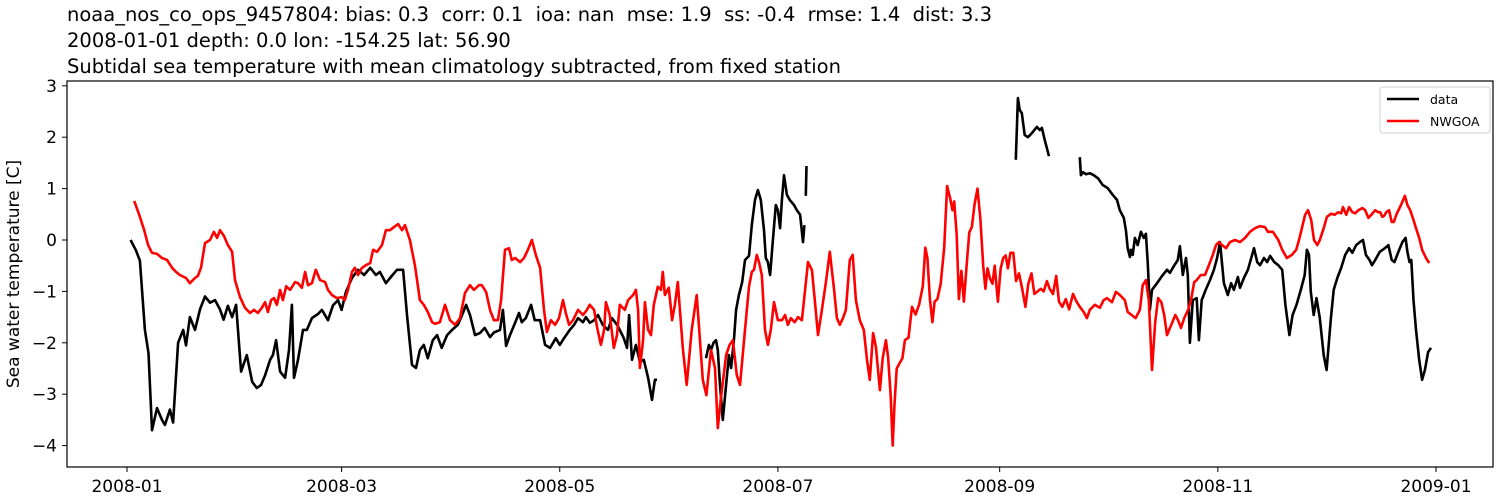 The width and height of the screenshot is (1500, 500). I want to click on x-tick-label: 2008-05, so click(559, 487).